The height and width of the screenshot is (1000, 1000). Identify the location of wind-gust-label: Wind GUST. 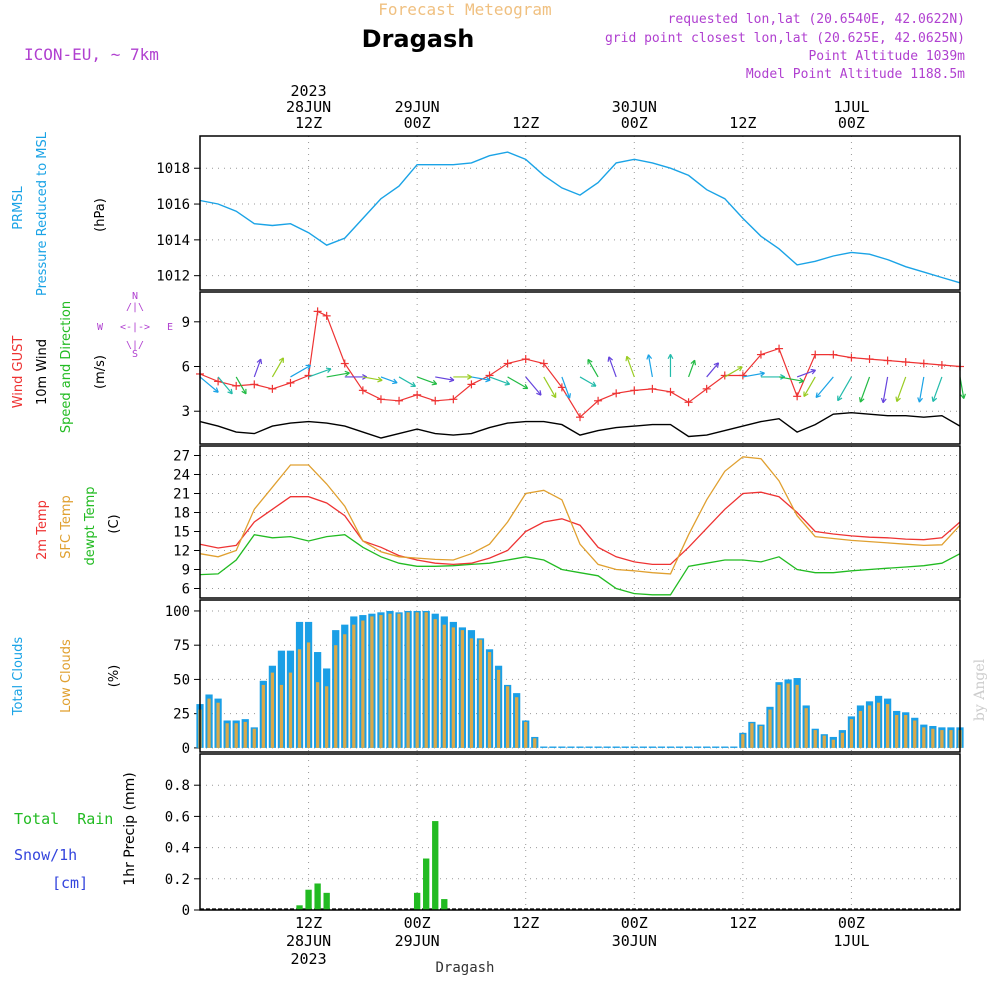
(18, 372).